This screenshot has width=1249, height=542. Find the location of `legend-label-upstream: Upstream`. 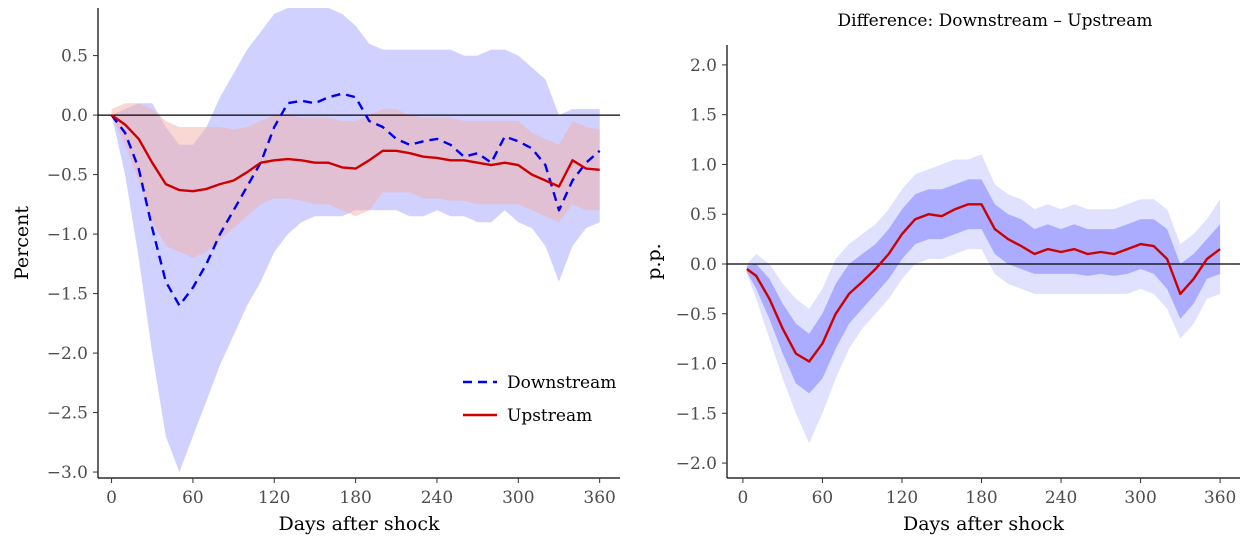

legend-label-upstream: Upstream is located at coordinates (549, 416).